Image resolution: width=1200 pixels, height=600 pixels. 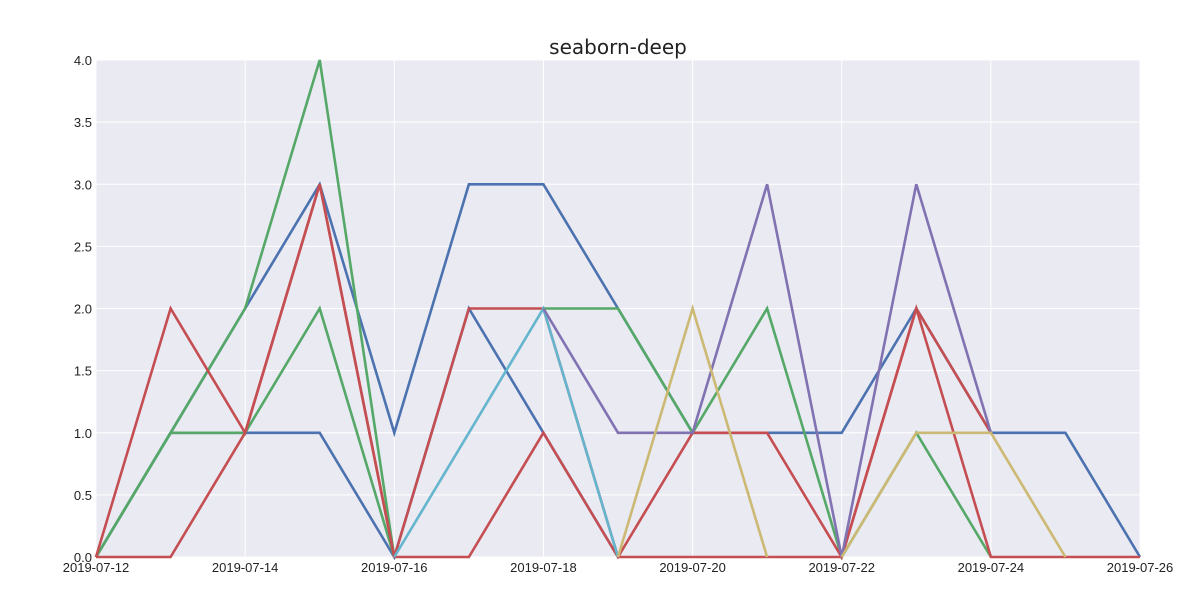 I want to click on y-tick-label: 3.0, so click(x=83, y=184).